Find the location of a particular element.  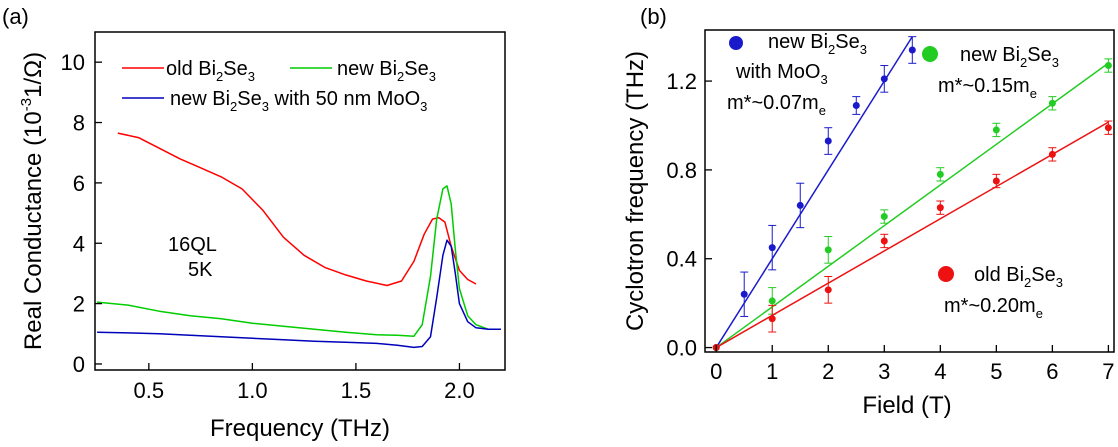

y-tick-label: 0.8 is located at coordinates (681, 170).